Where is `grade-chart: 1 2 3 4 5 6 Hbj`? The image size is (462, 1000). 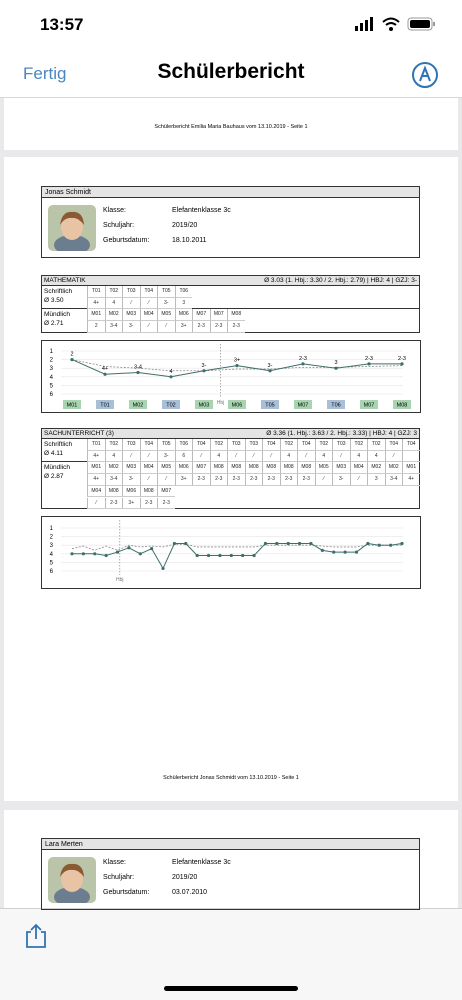
grade-chart: 1 2 3 4 5 6 Hbj is located at coordinates (231, 552).